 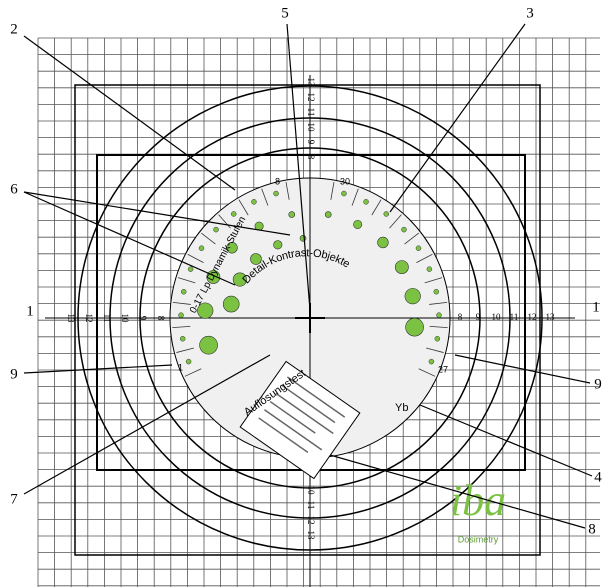 What do you see at coordinates (598, 384) in the screenshot?
I see `callout-label: 9` at bounding box center [598, 384].